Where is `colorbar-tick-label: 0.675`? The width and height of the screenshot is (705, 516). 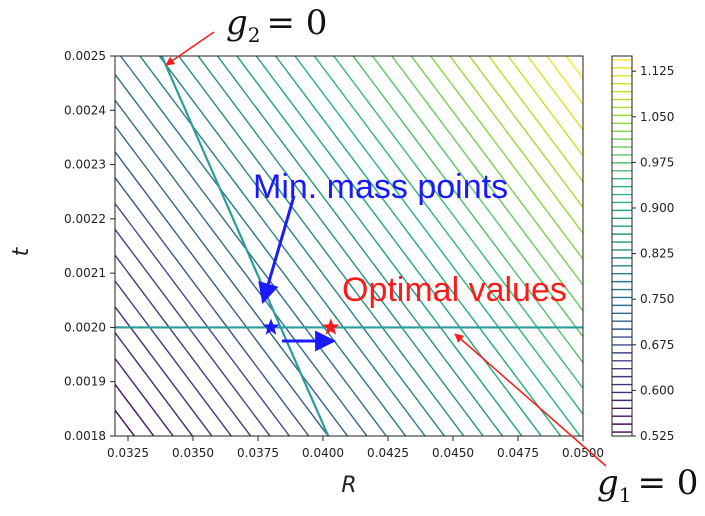 colorbar-tick-label: 0.675 is located at coordinates (657, 345).